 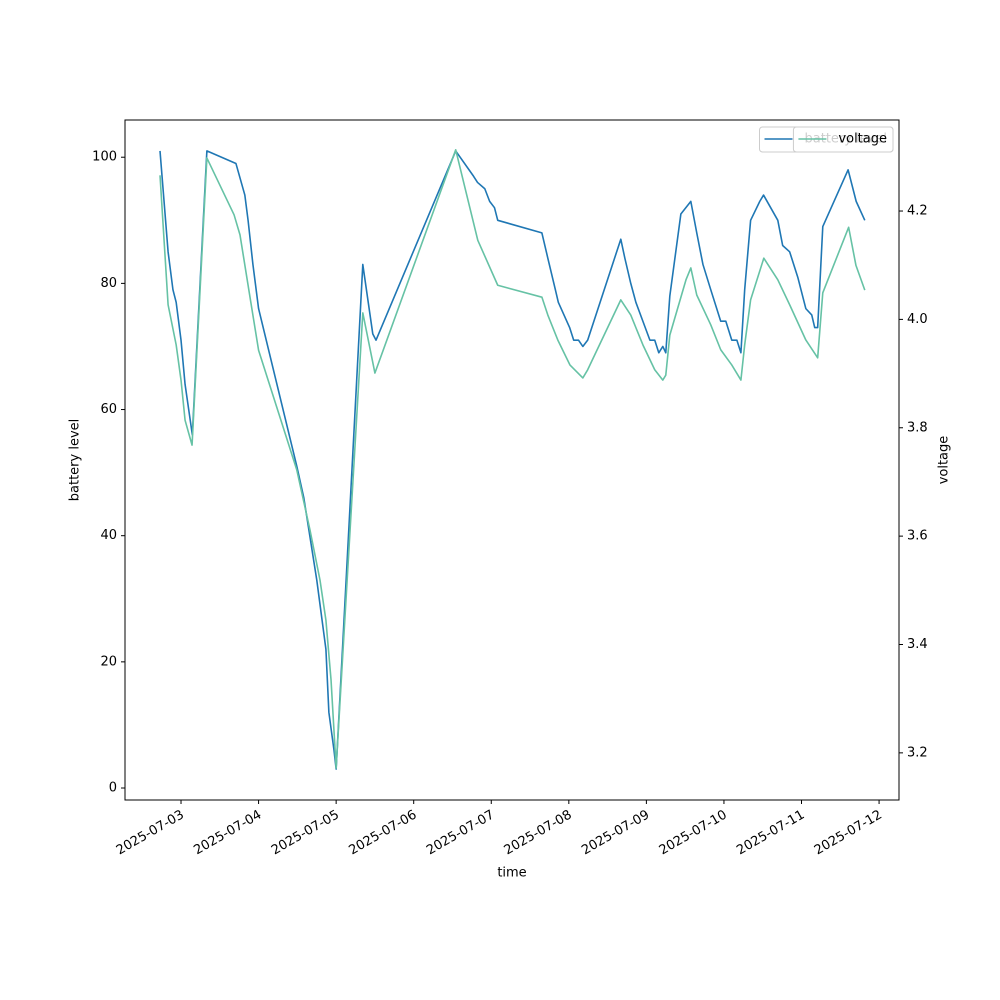 I want to click on x-axis-label: time, so click(x=511, y=873).